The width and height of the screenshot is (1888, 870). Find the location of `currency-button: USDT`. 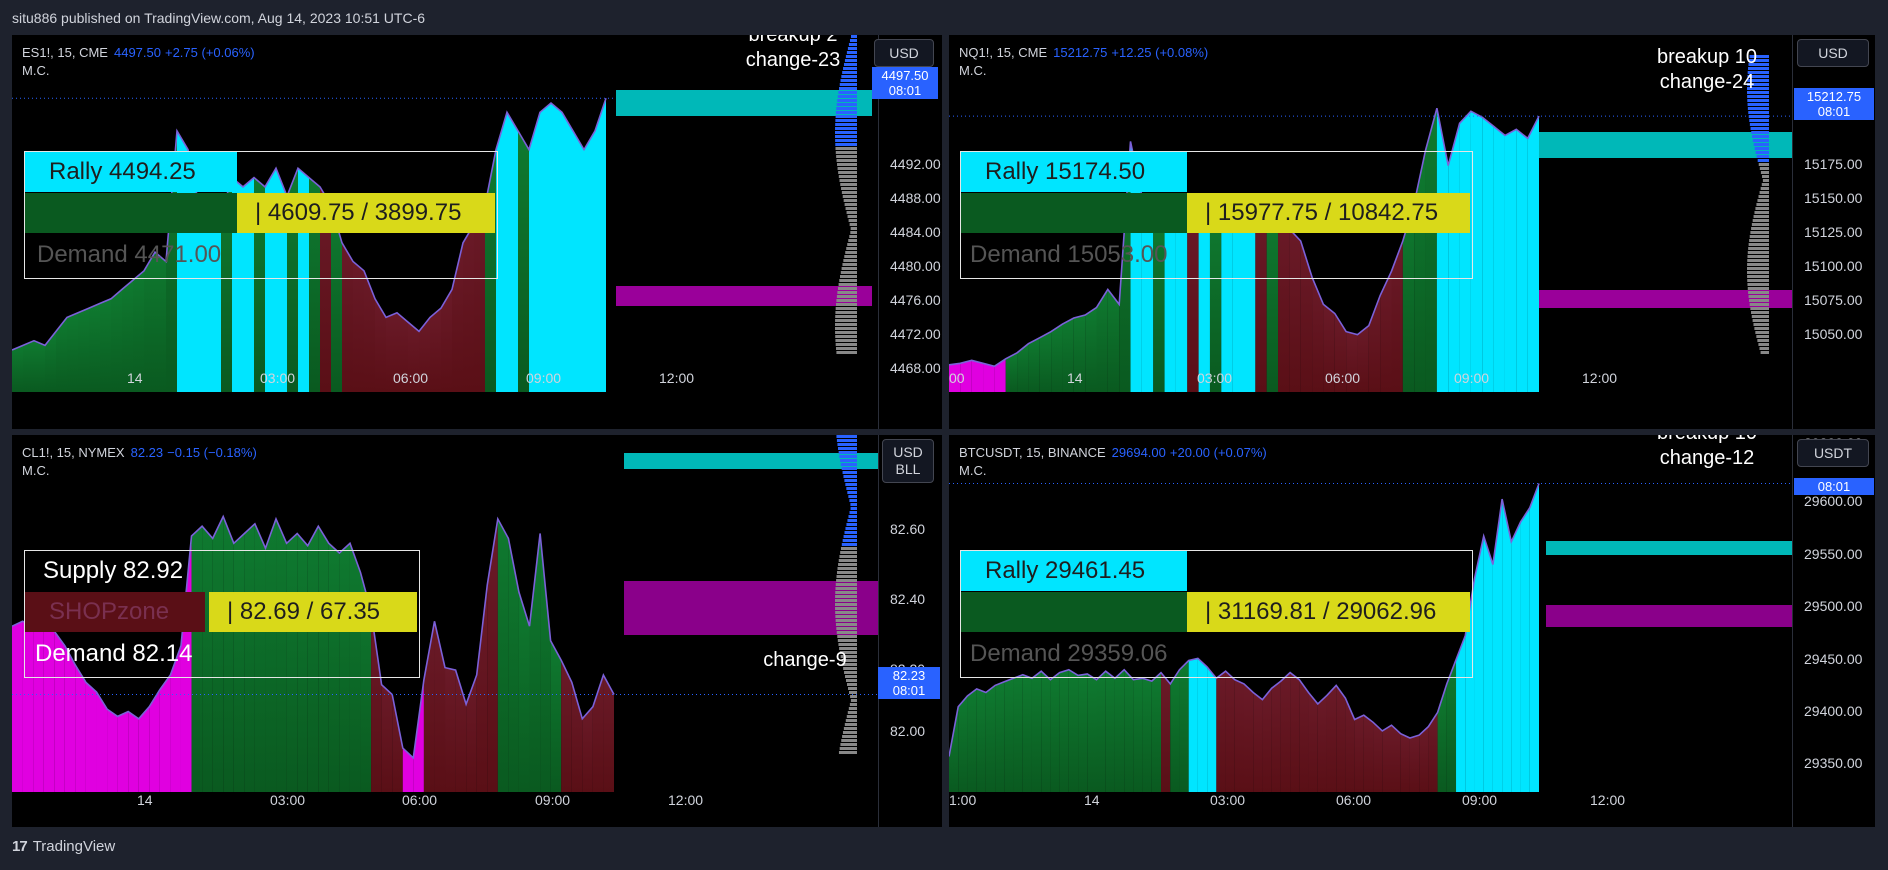

currency-button: USDT is located at coordinates (1833, 453).